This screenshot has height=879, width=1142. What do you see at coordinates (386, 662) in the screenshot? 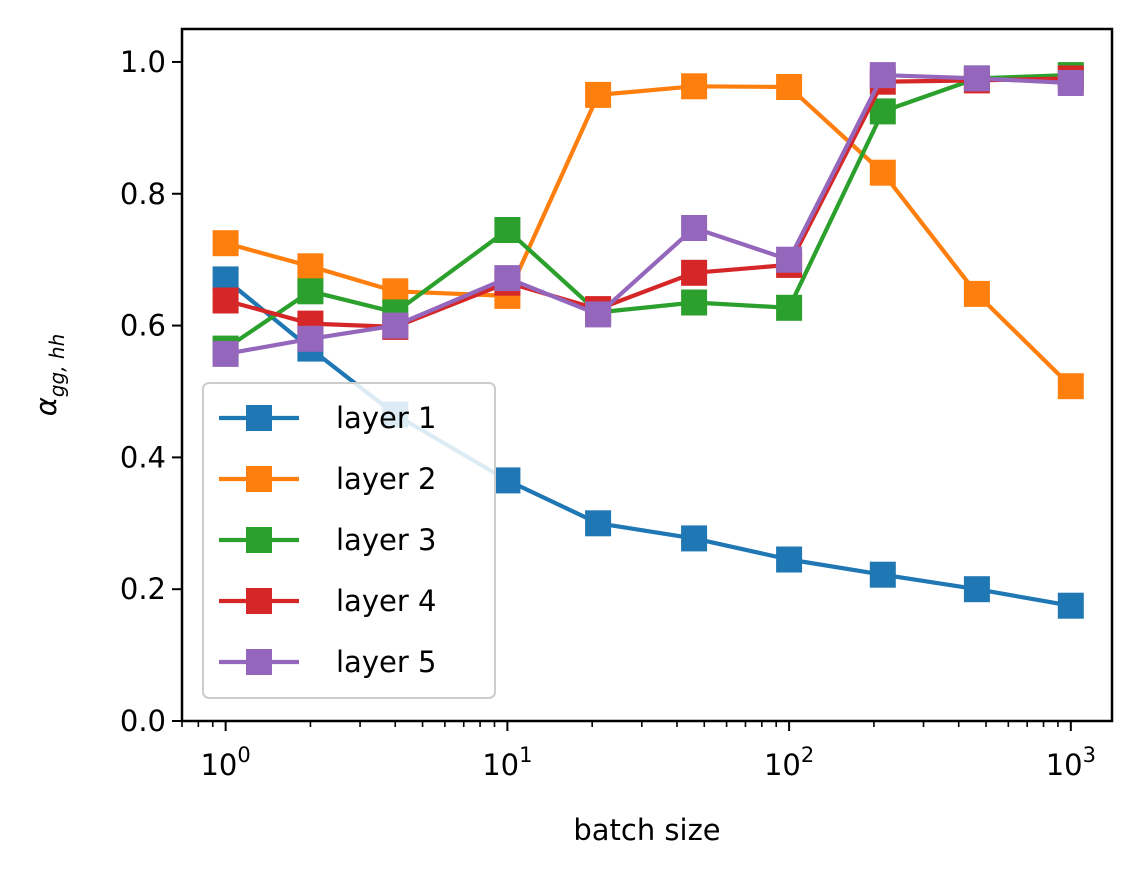
I see `legend-label: layer 5` at bounding box center [386, 662].